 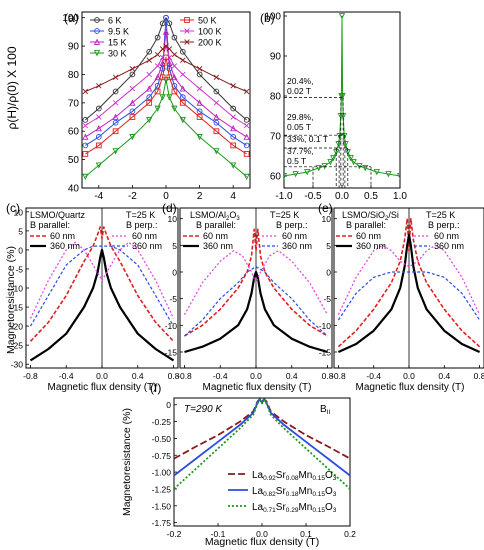 I want to click on d-xtick-label: 0.8, so click(x=328, y=376).